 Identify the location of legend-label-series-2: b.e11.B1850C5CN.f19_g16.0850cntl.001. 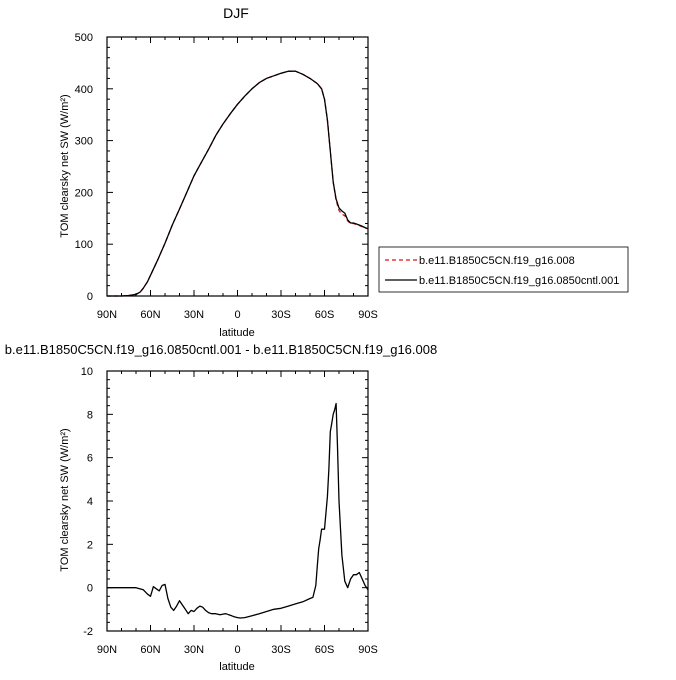
(519, 281).